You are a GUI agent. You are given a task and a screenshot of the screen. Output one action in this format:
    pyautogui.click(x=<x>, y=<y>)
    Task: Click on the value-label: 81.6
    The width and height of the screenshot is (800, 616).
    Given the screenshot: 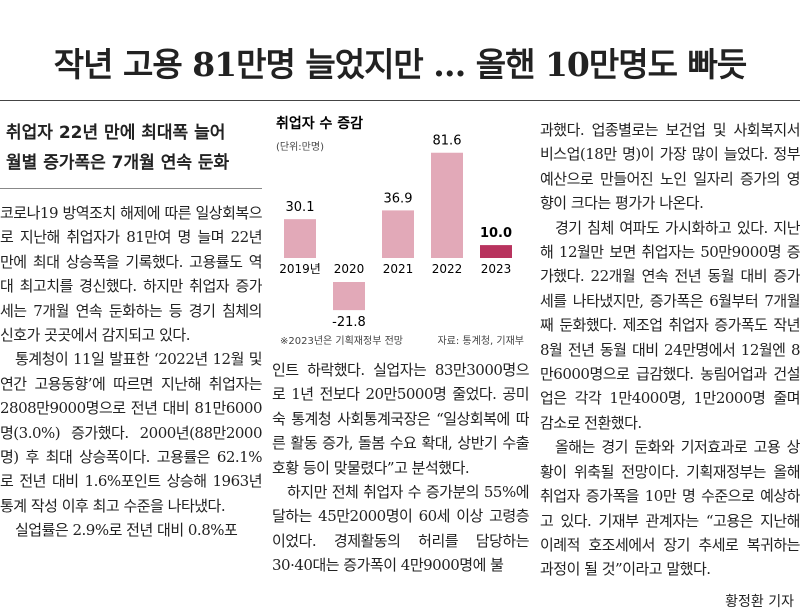 What is the action you would take?
    pyautogui.click(x=447, y=141)
    